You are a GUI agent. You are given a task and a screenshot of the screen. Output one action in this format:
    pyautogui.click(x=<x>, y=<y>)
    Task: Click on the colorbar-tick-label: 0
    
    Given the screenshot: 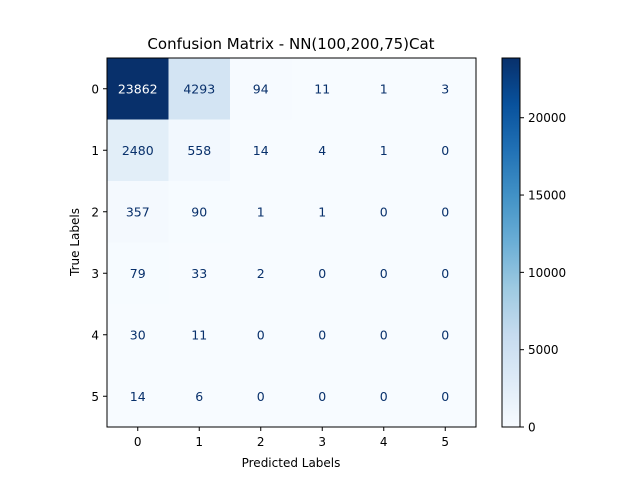 What is the action you would take?
    pyautogui.click(x=532, y=428)
    